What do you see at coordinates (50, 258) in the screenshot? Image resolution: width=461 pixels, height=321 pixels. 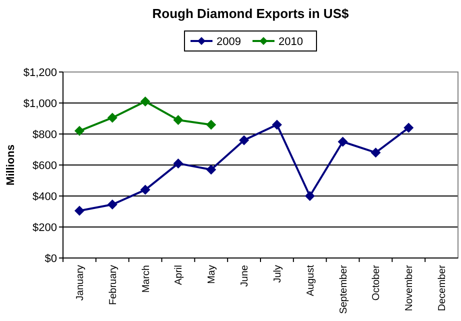 I see `y-tick-label: $0` at bounding box center [50, 258].